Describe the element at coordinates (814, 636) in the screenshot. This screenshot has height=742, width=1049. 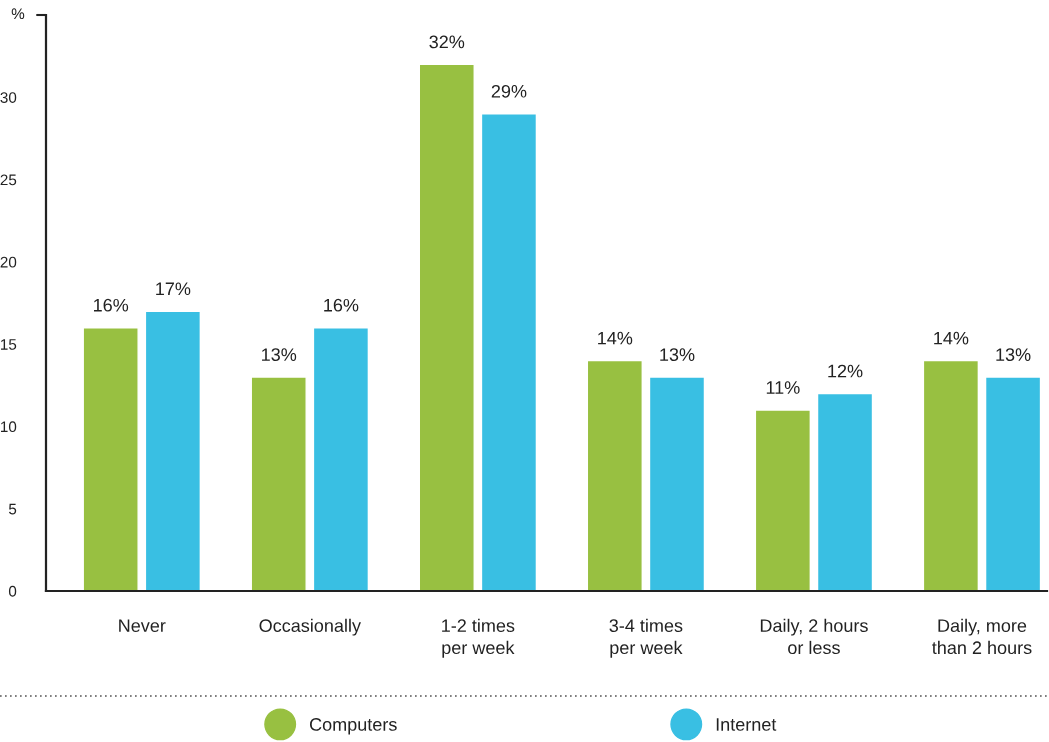
I see `x-tick-label: Daily, 2 hours or less` at that location.